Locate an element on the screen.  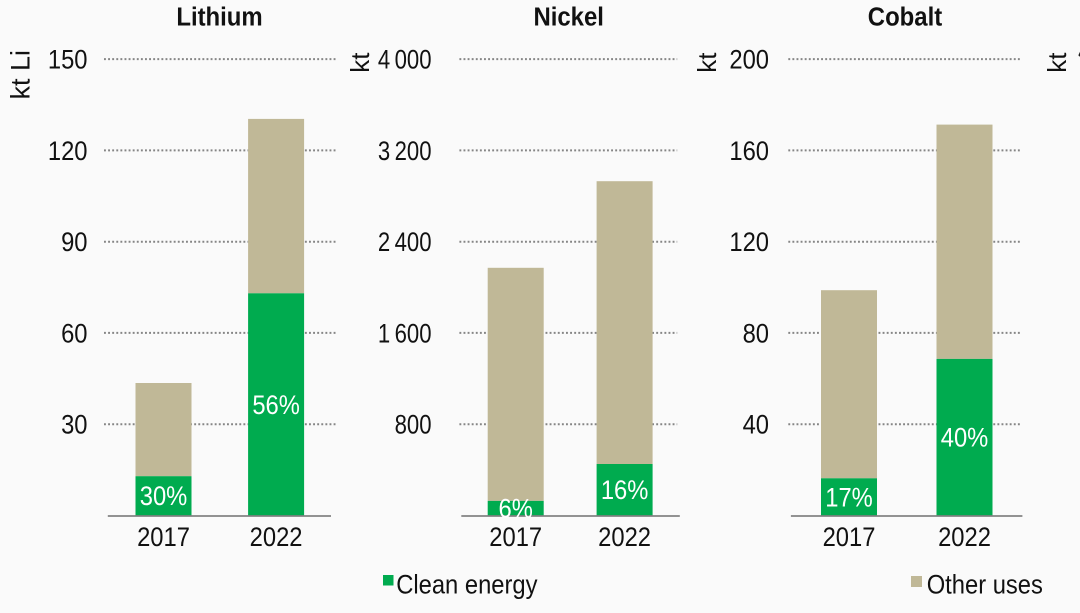
svg-text: 30% is located at coordinates (164, 497).